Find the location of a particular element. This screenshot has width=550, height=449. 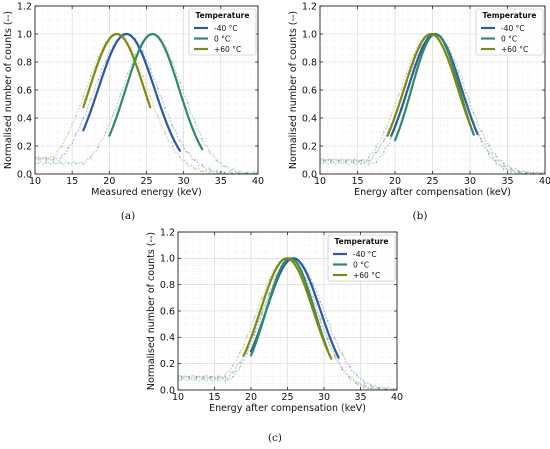

fit-curve is located at coordinates (429, 84).